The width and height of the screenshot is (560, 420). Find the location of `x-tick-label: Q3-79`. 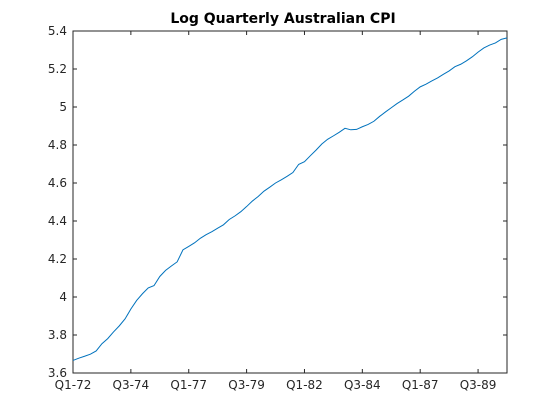

x-tick-label: Q3-79 is located at coordinates (246, 385).